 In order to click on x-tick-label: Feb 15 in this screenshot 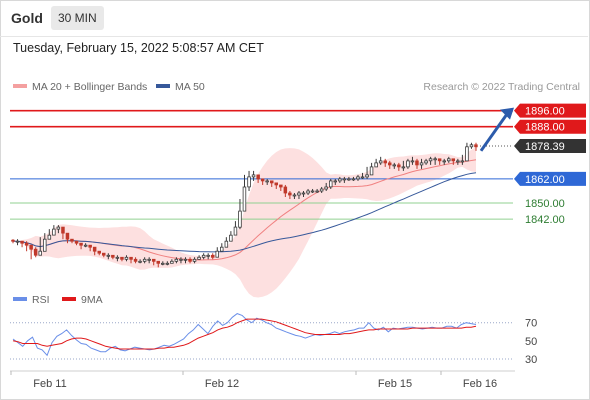, I will do `click(395, 384)`.